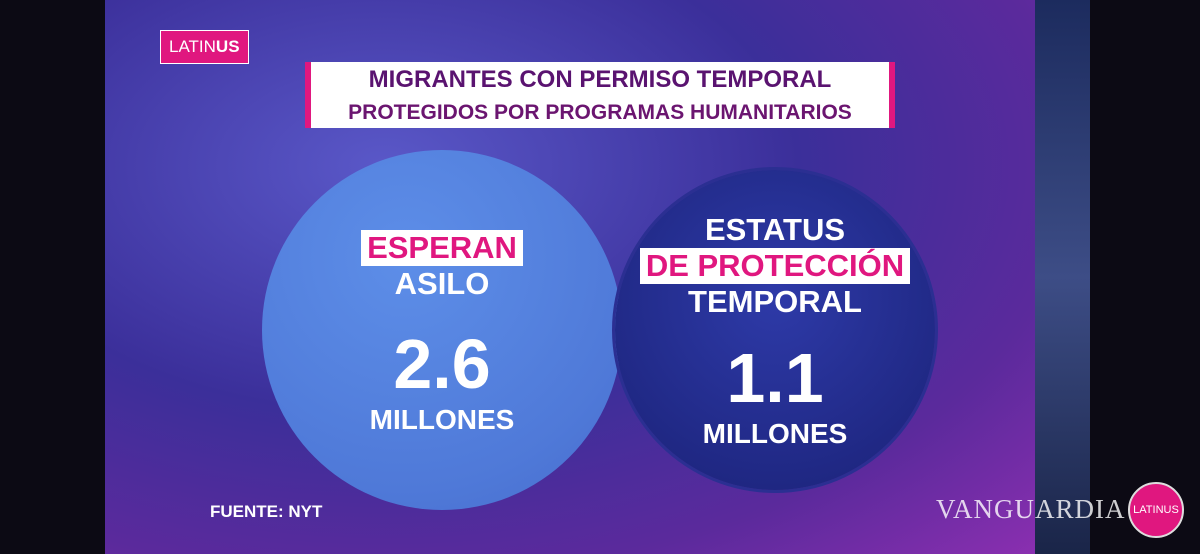  I want to click on channel-logo: LATINUS, so click(204, 47).